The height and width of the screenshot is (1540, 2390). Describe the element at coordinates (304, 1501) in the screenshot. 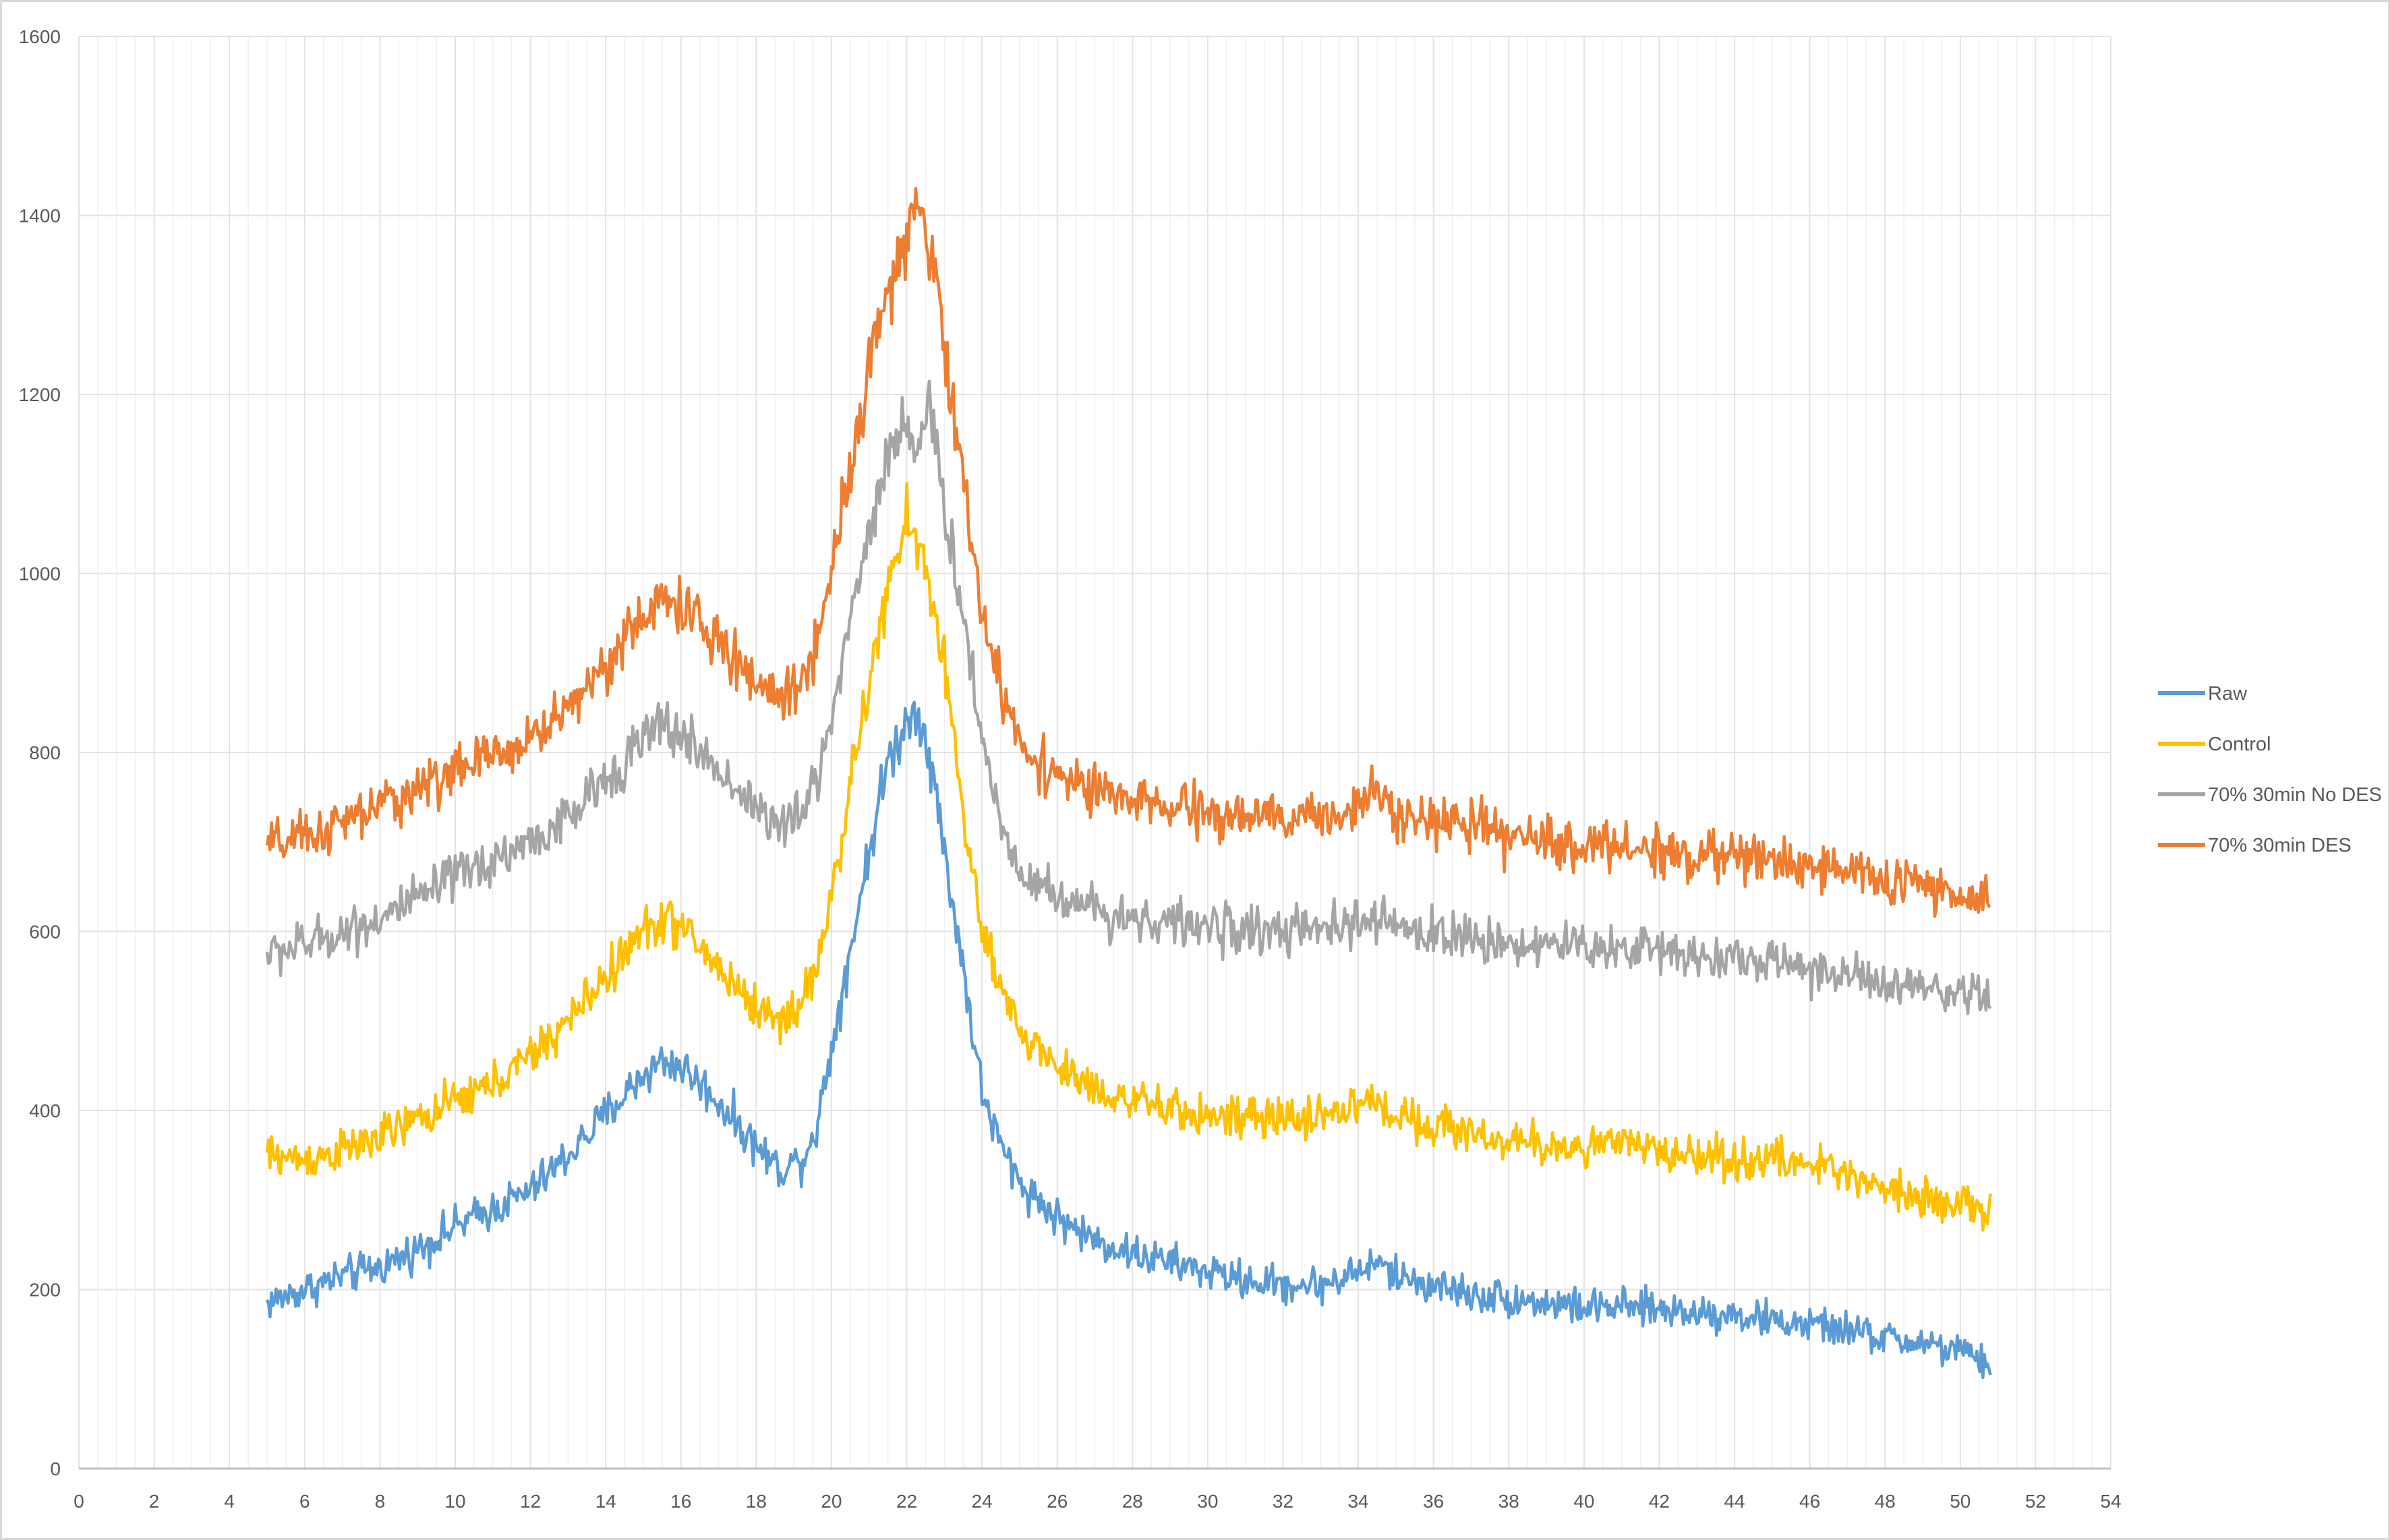

I see `x-tick-label: 6` at that location.